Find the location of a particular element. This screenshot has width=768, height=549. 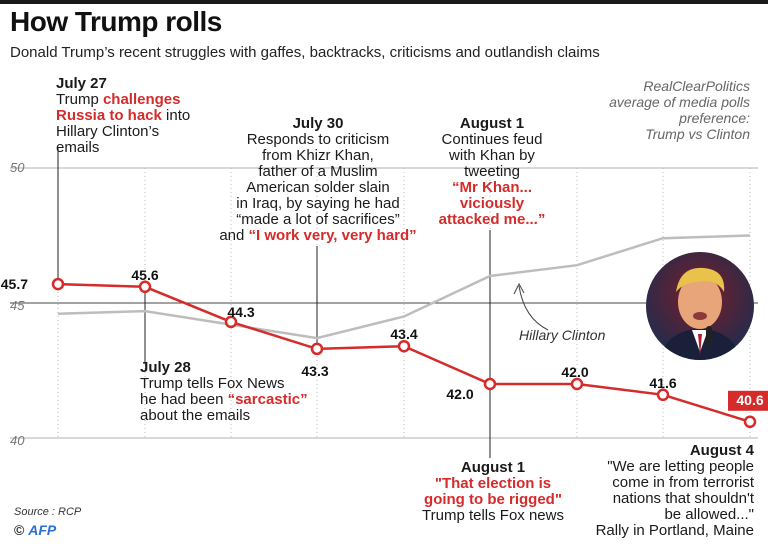

data-label: 40.6 is located at coordinates (749, 400).